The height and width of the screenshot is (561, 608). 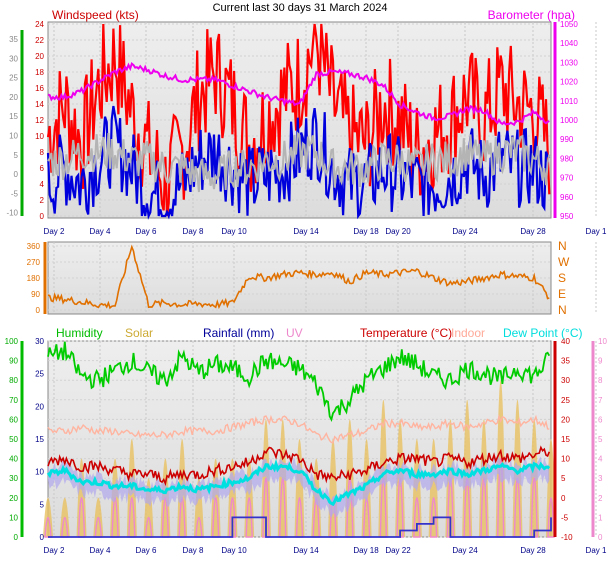 I want to click on solar-bar, so click(x=433, y=488).